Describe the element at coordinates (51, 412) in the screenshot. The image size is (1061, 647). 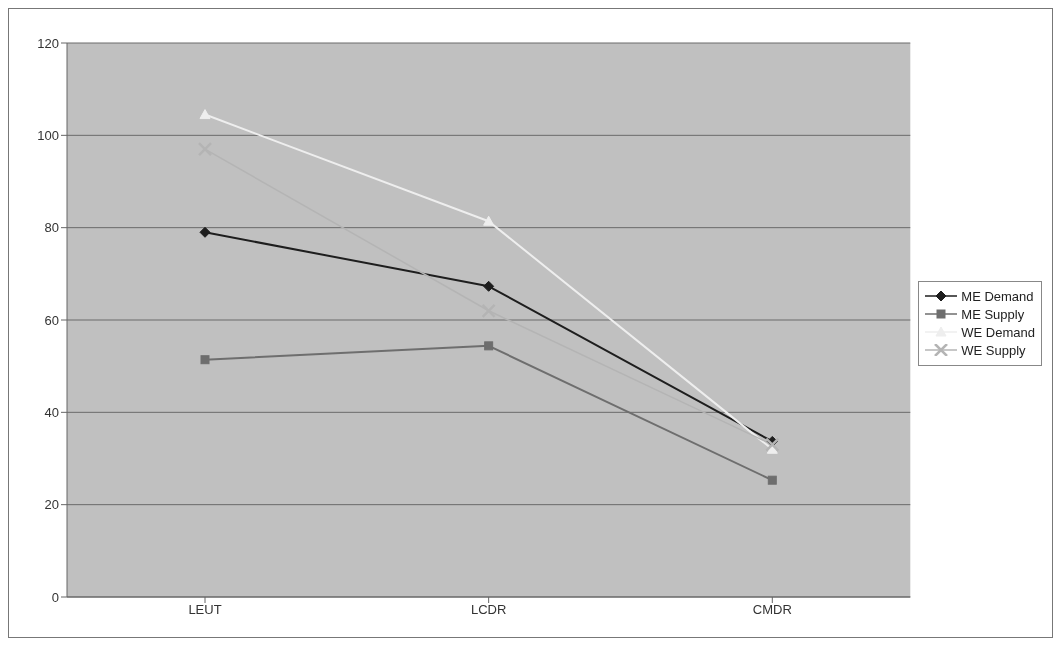
I see `y-tick-label: 40` at that location.